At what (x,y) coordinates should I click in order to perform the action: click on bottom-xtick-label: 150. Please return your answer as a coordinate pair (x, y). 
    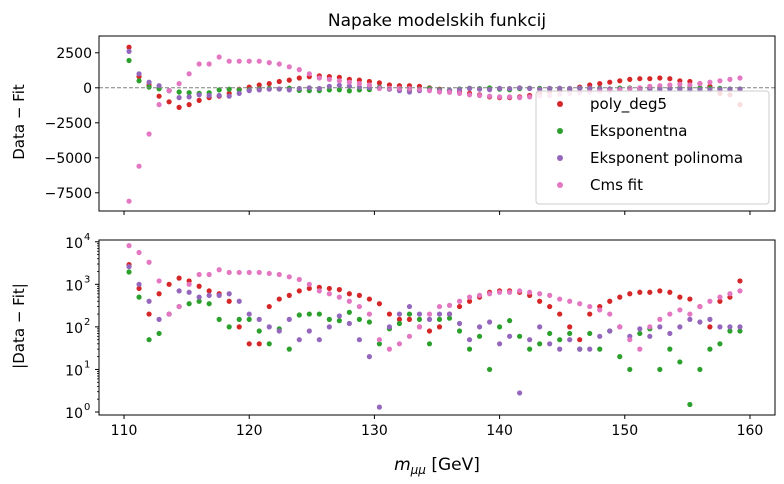
    Looking at the image, I should click on (624, 431).